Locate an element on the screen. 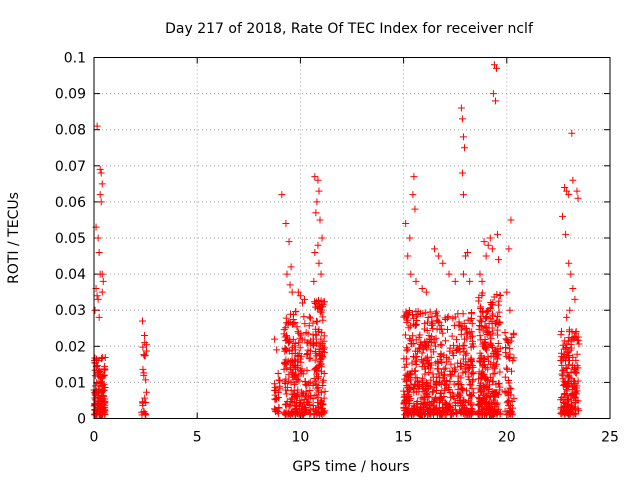 This screenshot has width=640, height=480. y-tick-label: 0.09 is located at coordinates (70, 95).